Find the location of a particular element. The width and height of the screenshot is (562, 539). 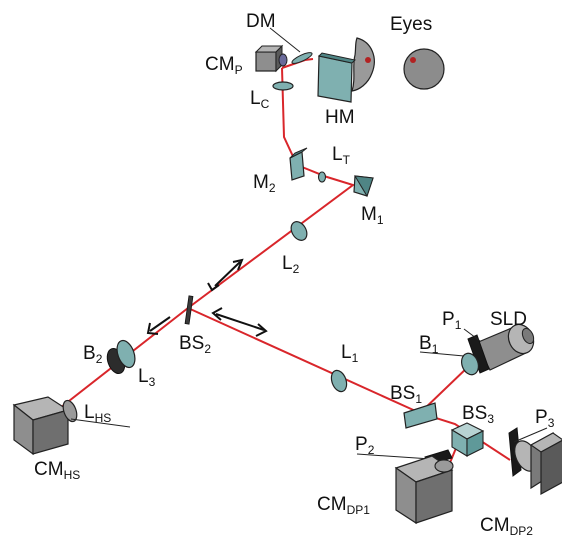

p3-leader is located at coordinates (530, 435).